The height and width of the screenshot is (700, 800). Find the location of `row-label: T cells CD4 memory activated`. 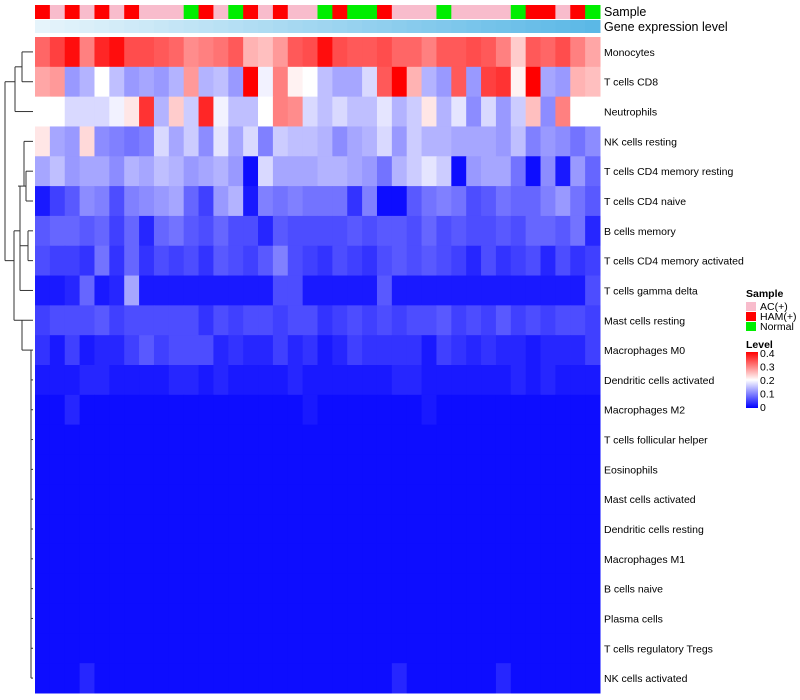

row-label: T cells CD4 memory activated is located at coordinates (674, 262).